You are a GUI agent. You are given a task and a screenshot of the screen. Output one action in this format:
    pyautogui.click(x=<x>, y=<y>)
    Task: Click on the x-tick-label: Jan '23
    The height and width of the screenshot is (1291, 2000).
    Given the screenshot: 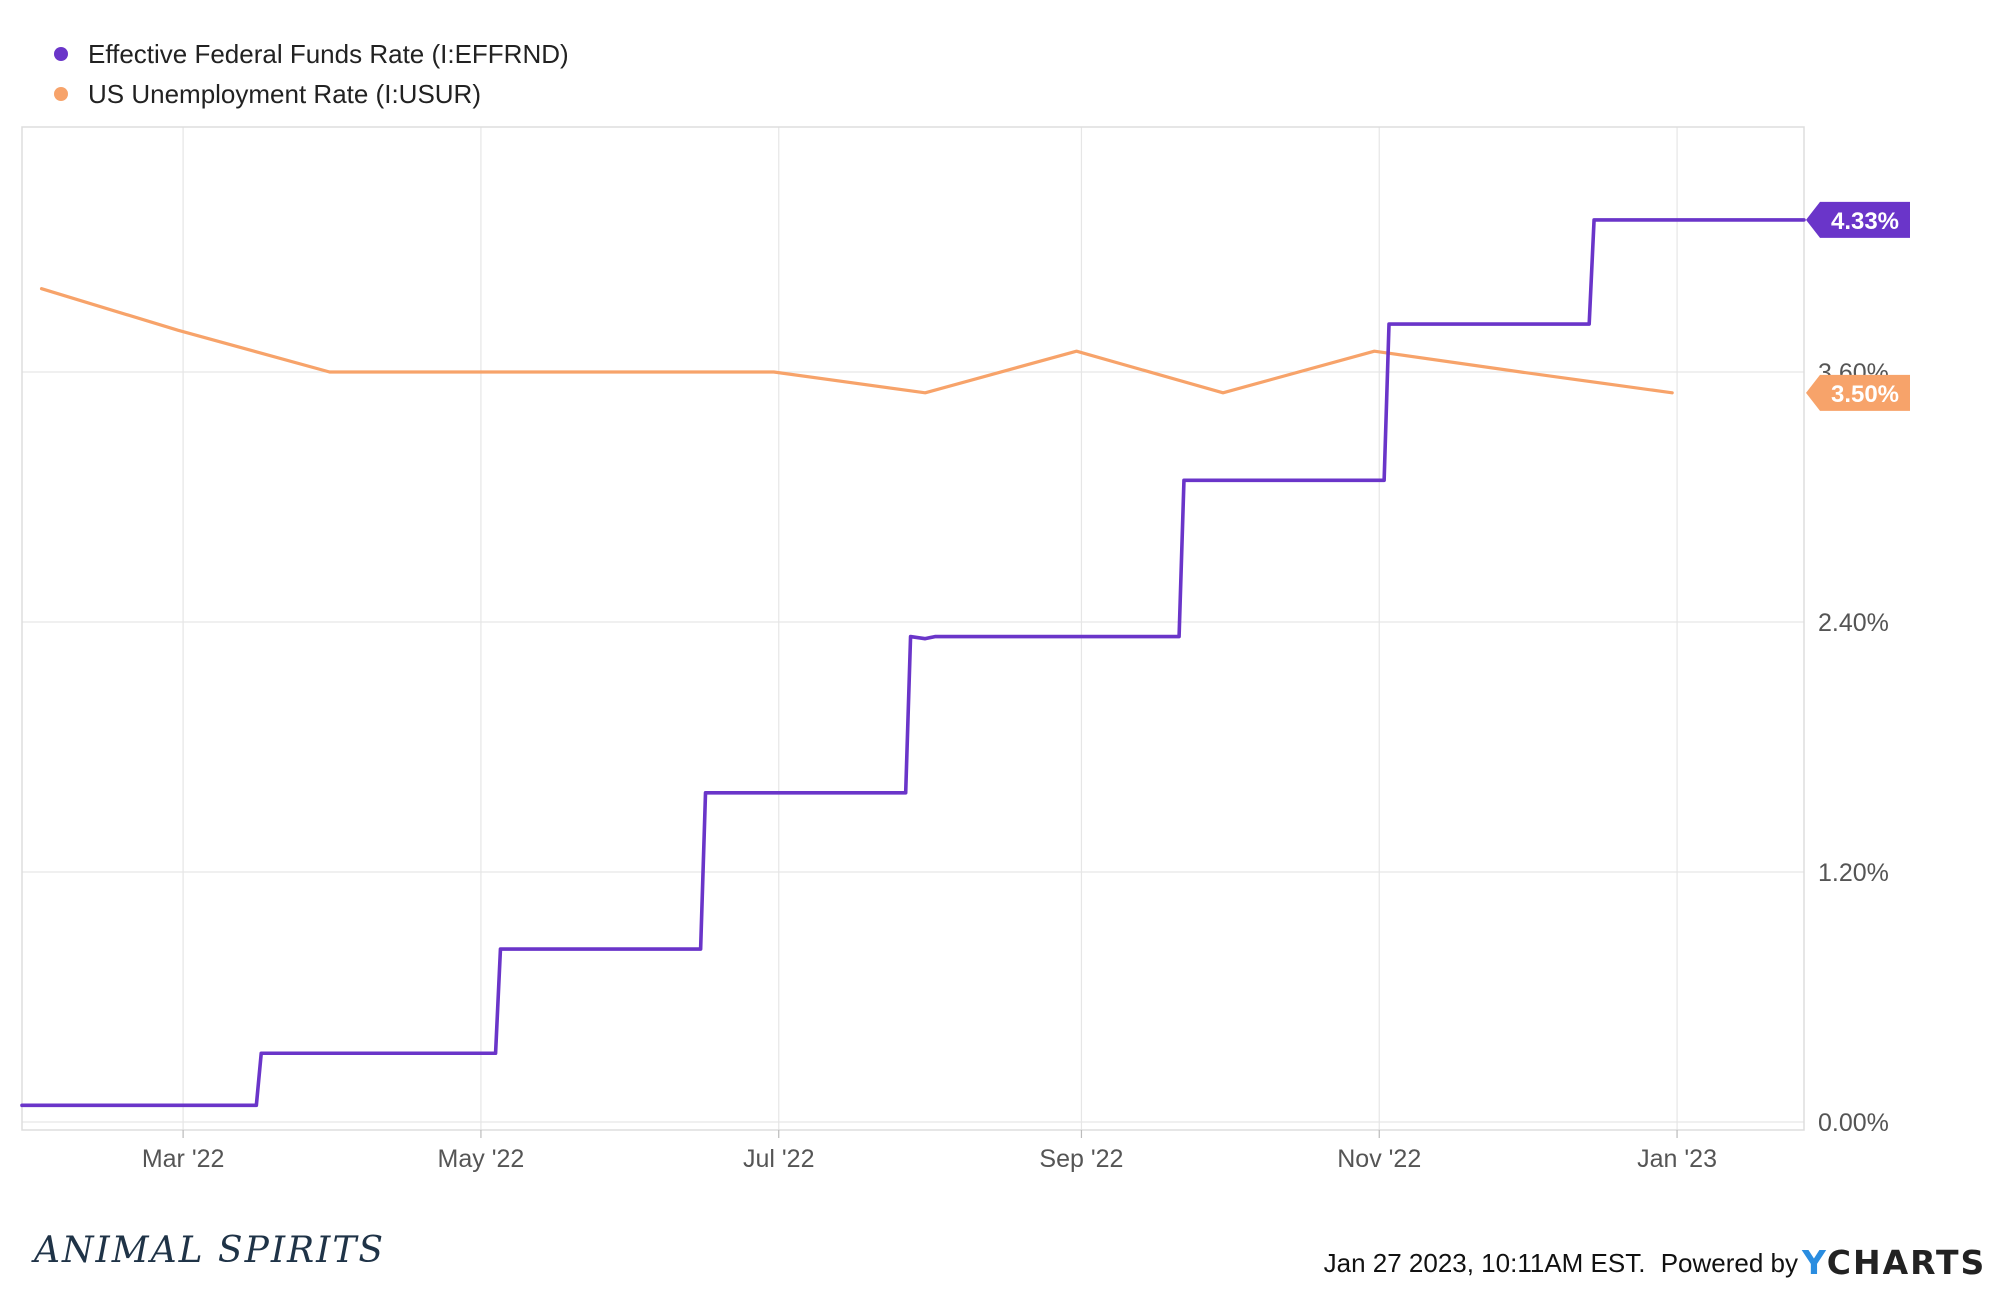 What is the action you would take?
    pyautogui.click(x=1677, y=1159)
    